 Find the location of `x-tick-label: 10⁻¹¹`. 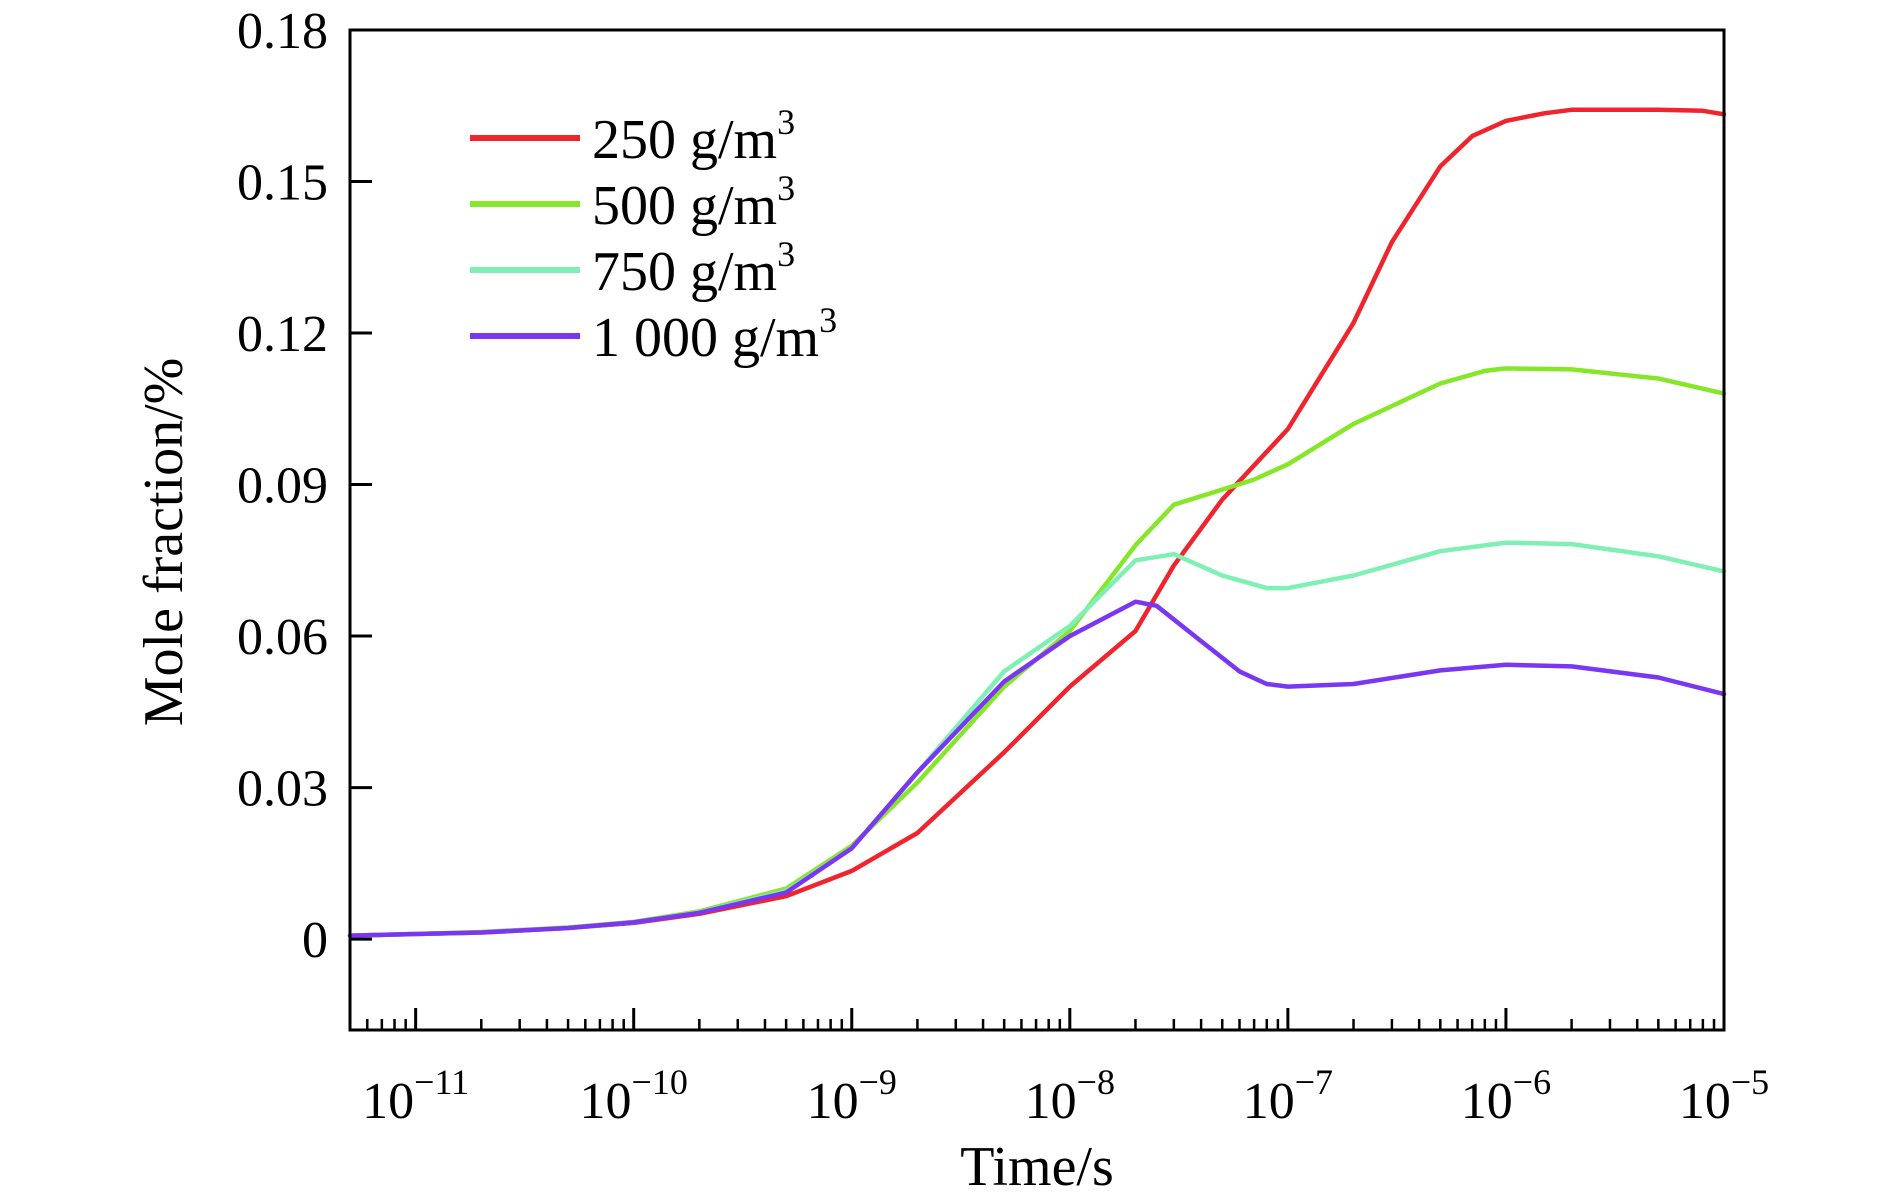

x-tick-label: 10⁻¹¹ is located at coordinates (415, 1096).